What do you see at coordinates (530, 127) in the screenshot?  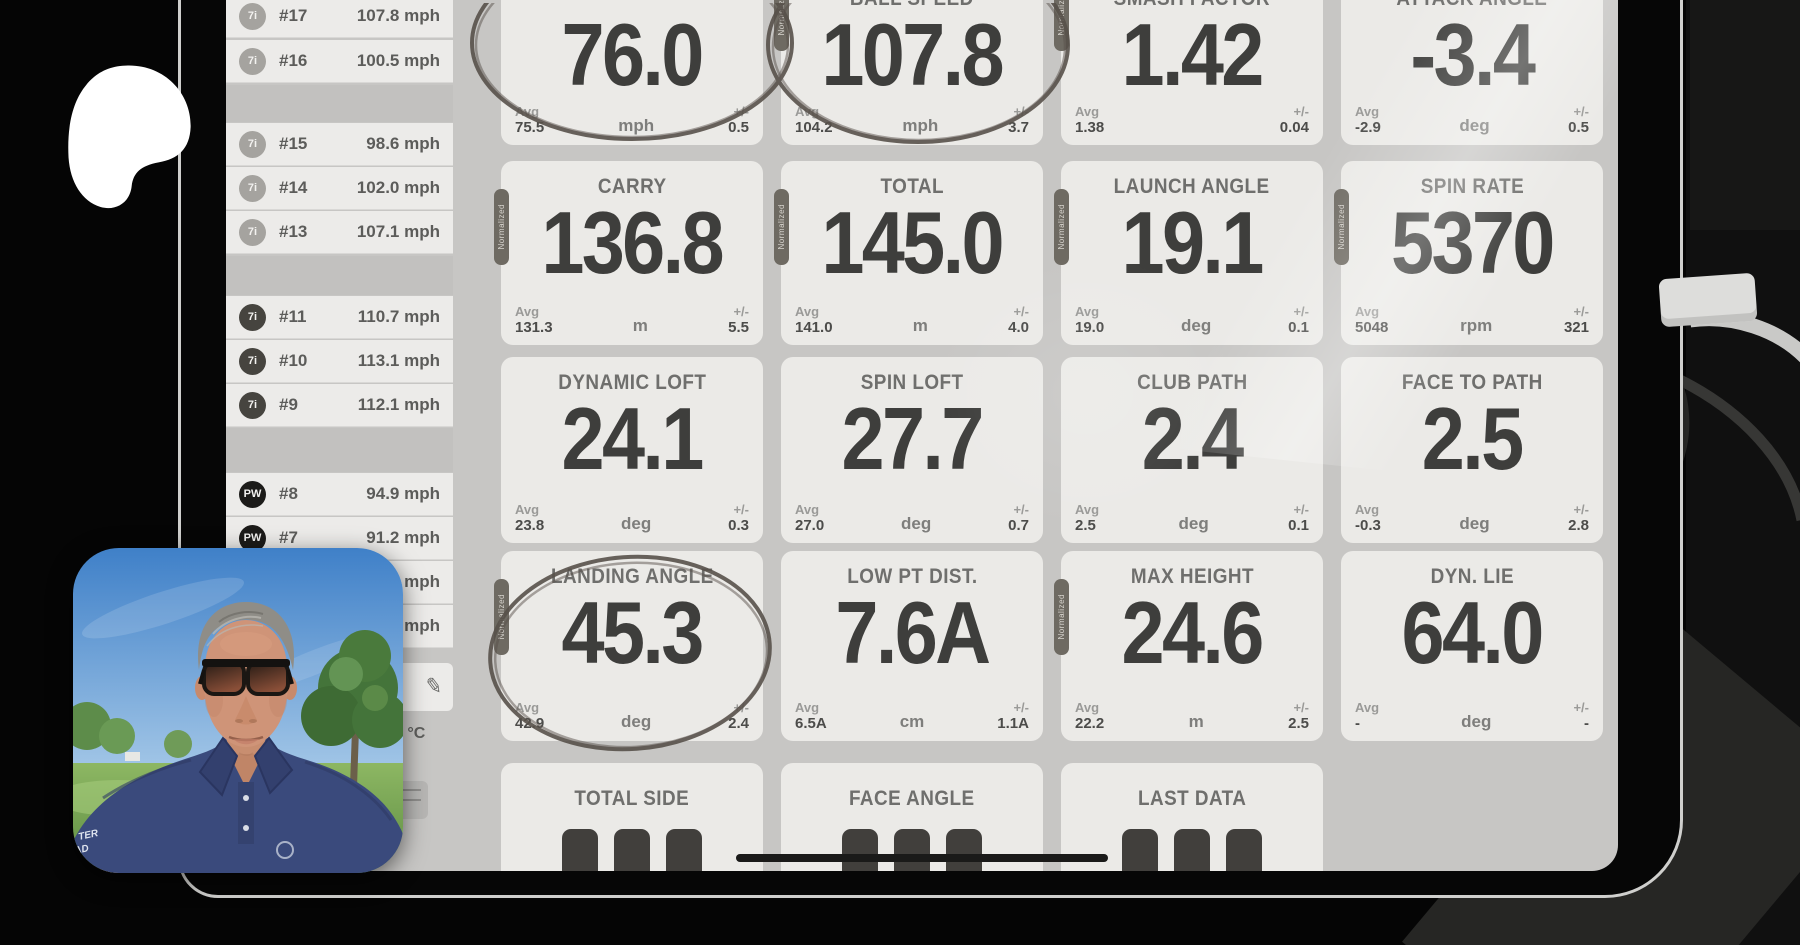 I see `avg-value: 75.5` at bounding box center [530, 127].